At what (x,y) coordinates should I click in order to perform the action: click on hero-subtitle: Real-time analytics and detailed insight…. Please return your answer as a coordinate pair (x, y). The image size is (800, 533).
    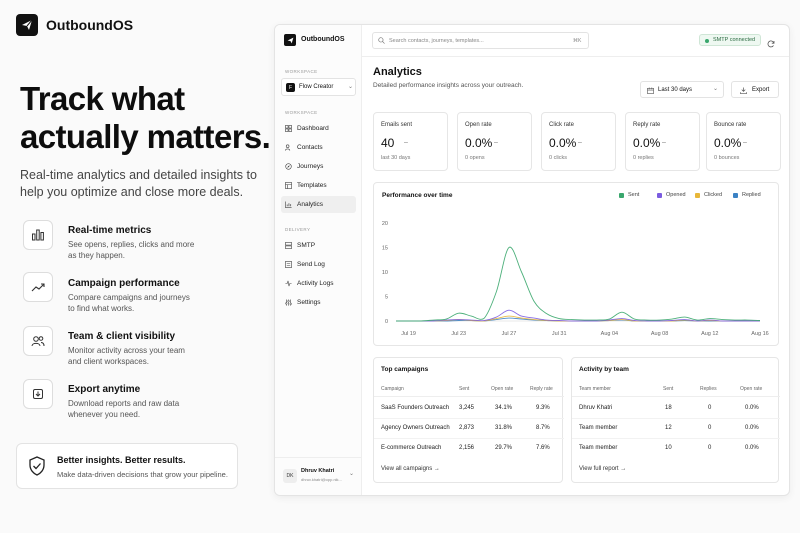
    Looking at the image, I should click on (138, 183).